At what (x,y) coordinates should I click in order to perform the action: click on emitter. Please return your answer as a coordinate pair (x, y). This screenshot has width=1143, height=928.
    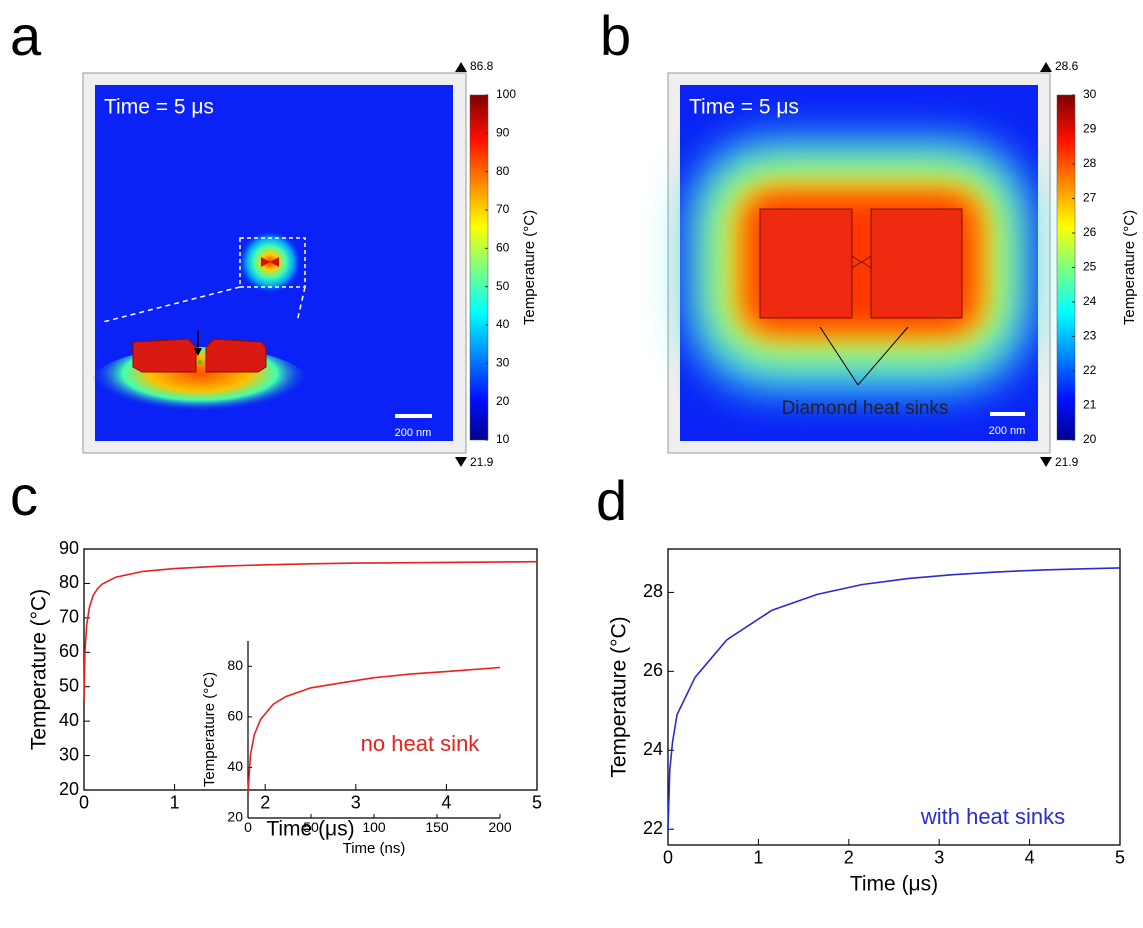
    Looking at the image, I should click on (200, 362).